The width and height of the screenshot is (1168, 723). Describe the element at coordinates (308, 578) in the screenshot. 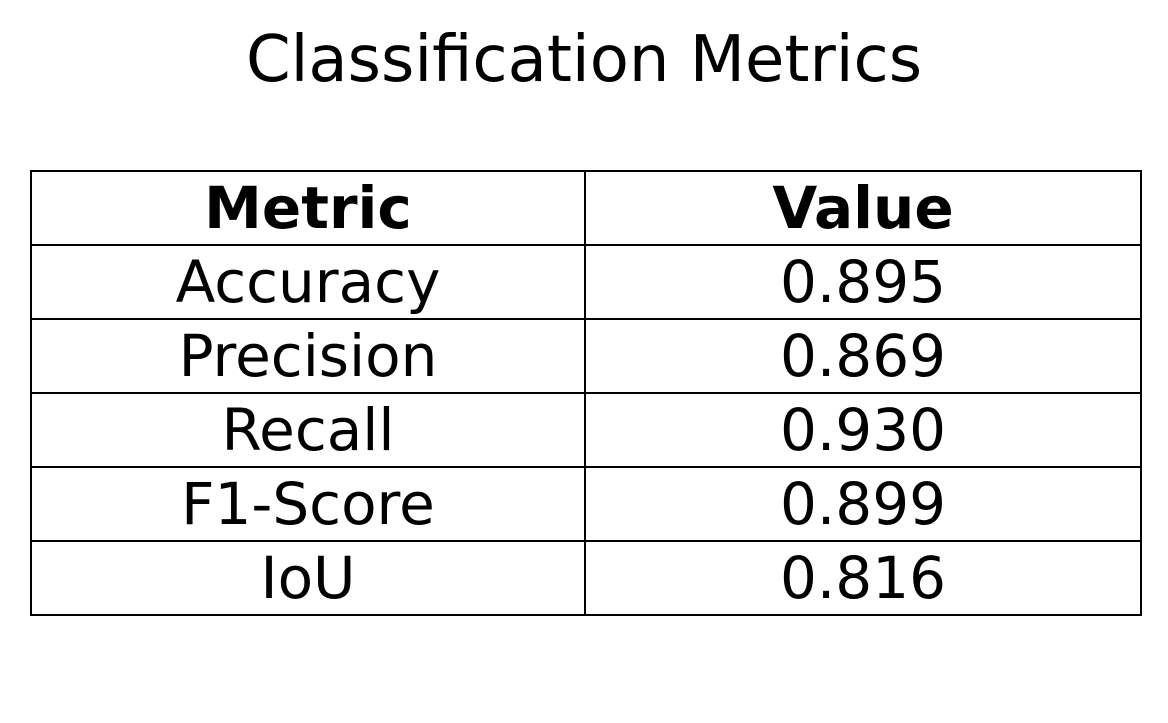

I see `metric-name-cell: IoU` at that location.